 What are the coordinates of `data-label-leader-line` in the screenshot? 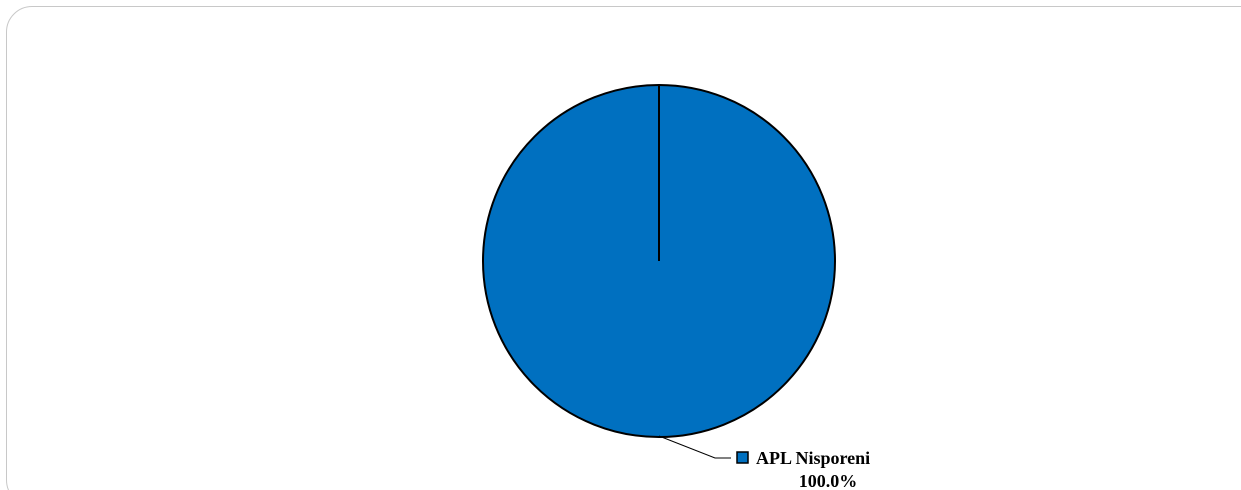 It's located at (694, 447).